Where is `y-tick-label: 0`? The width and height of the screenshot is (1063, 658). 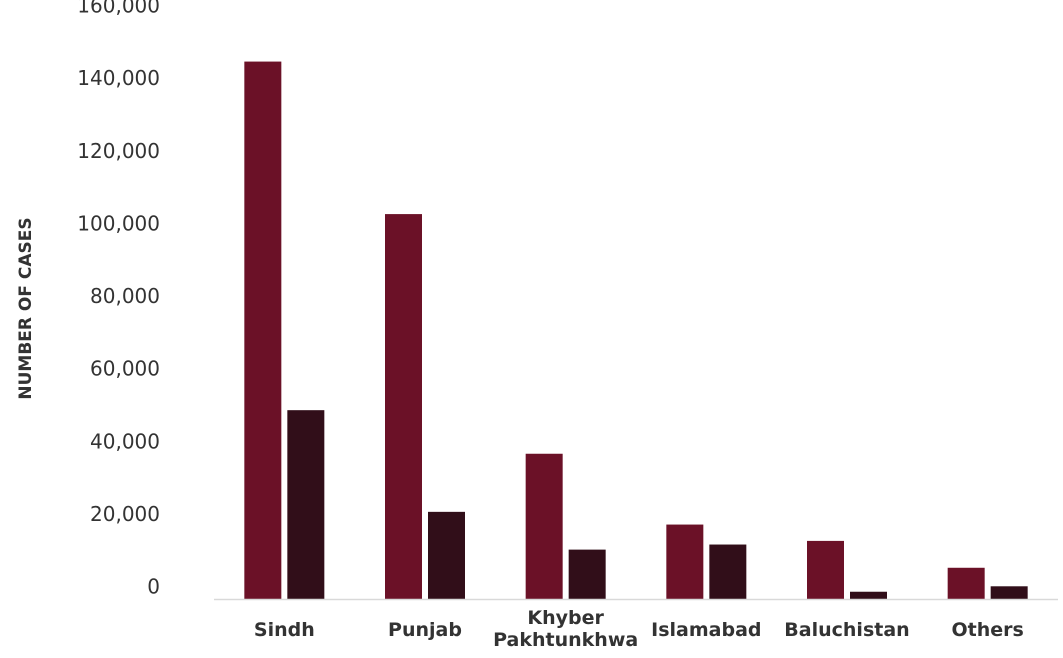
y-tick-label: 0 is located at coordinates (153, 587).